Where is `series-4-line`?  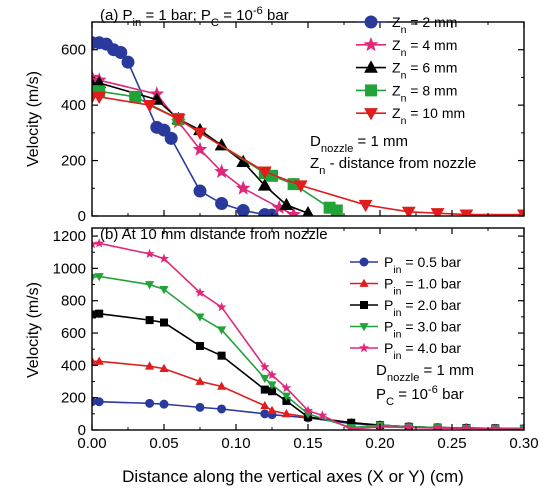 series-4-line is located at coordinates (215, 151).